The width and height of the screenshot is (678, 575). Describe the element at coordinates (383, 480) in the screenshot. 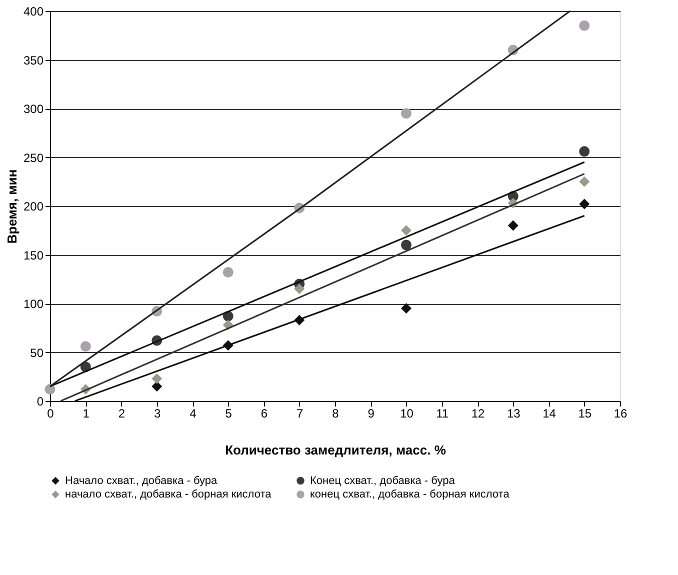

I see `legend-label: Конец схват., добавка - бура` at that location.